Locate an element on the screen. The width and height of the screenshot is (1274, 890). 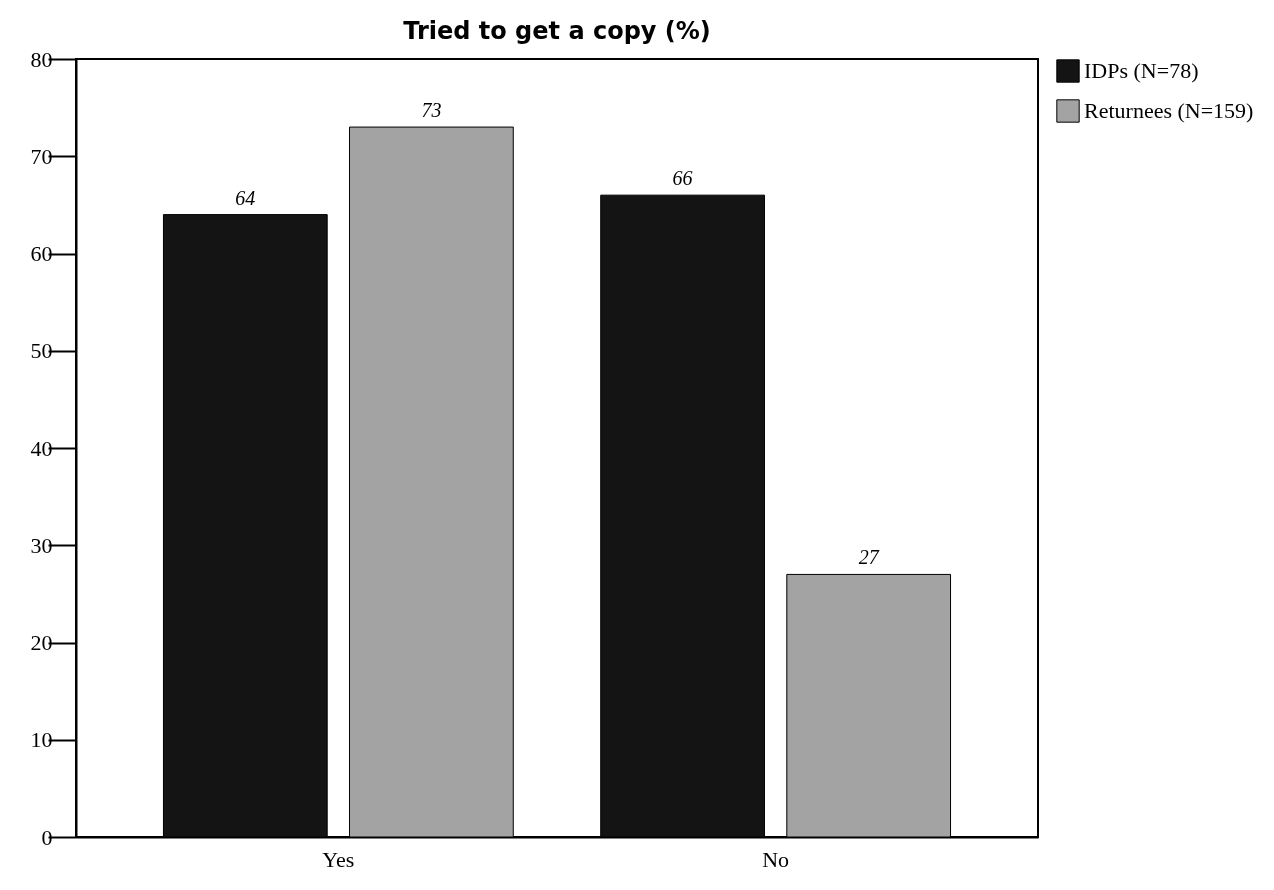
y-tick-label: 40 is located at coordinates (41, 448).